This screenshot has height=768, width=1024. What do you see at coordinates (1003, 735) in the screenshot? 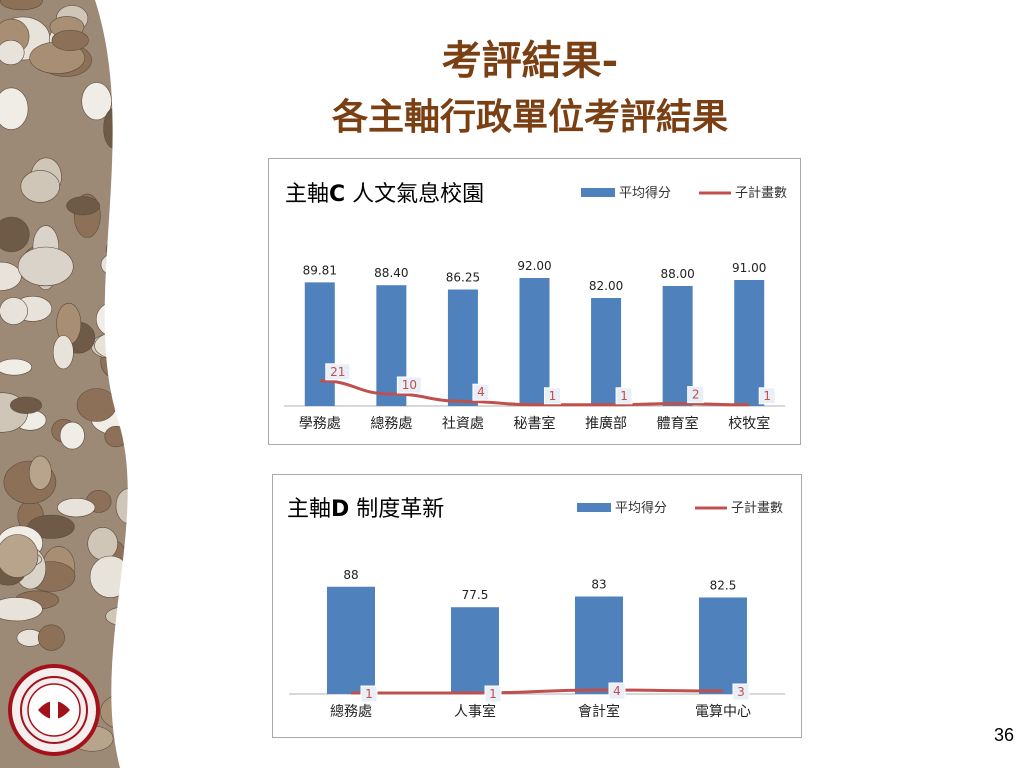
I see `page-number: 36` at bounding box center [1003, 735].